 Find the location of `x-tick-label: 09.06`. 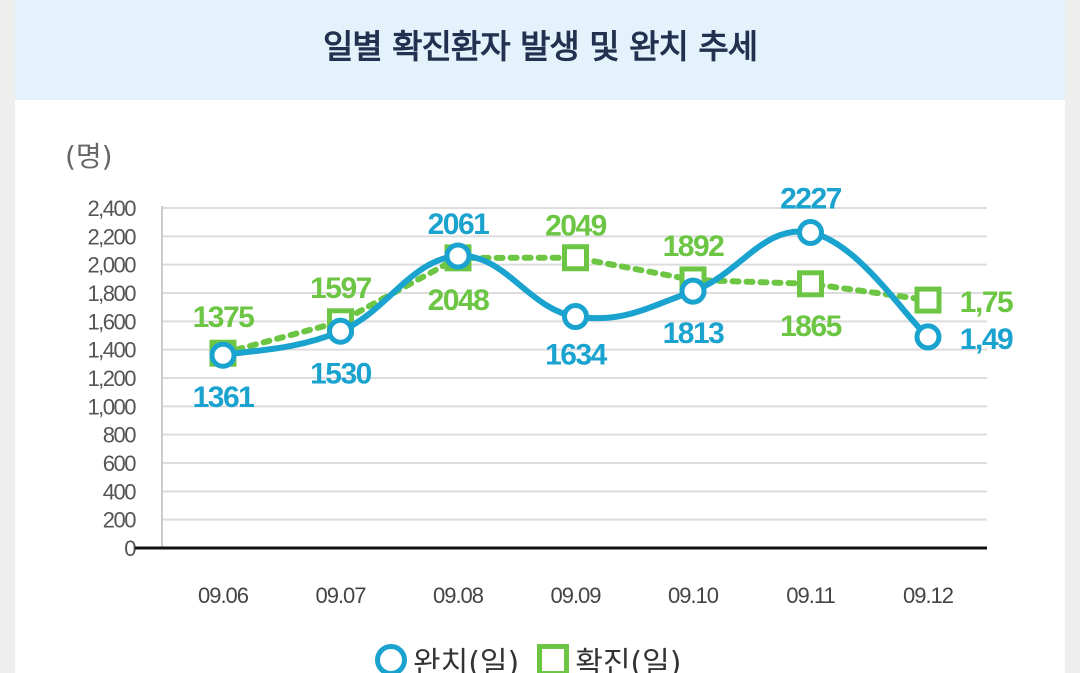

x-tick-label: 09.06 is located at coordinates (223, 595).